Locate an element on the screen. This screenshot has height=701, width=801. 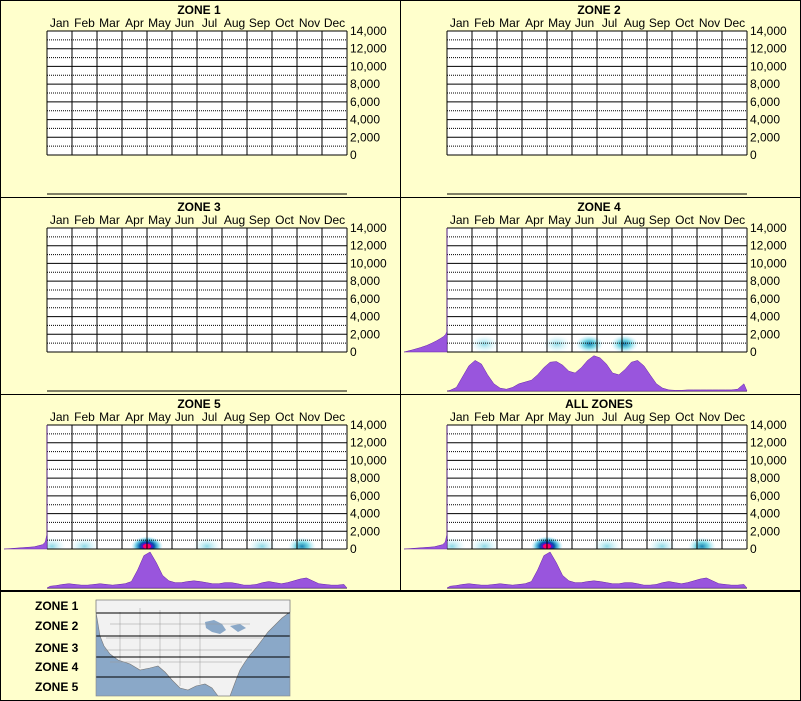
legend-zone-2-label: ZONE 2 is located at coordinates (57, 626).